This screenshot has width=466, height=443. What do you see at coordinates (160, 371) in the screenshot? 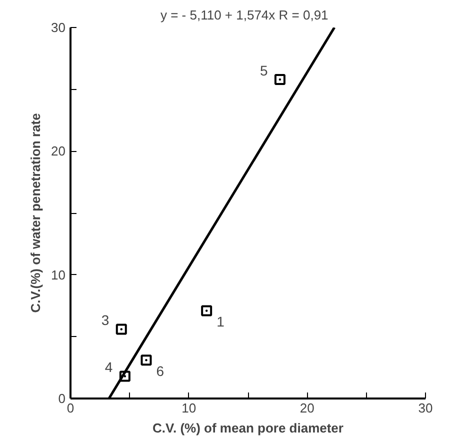
I see `annotation: 6` at bounding box center [160, 371].